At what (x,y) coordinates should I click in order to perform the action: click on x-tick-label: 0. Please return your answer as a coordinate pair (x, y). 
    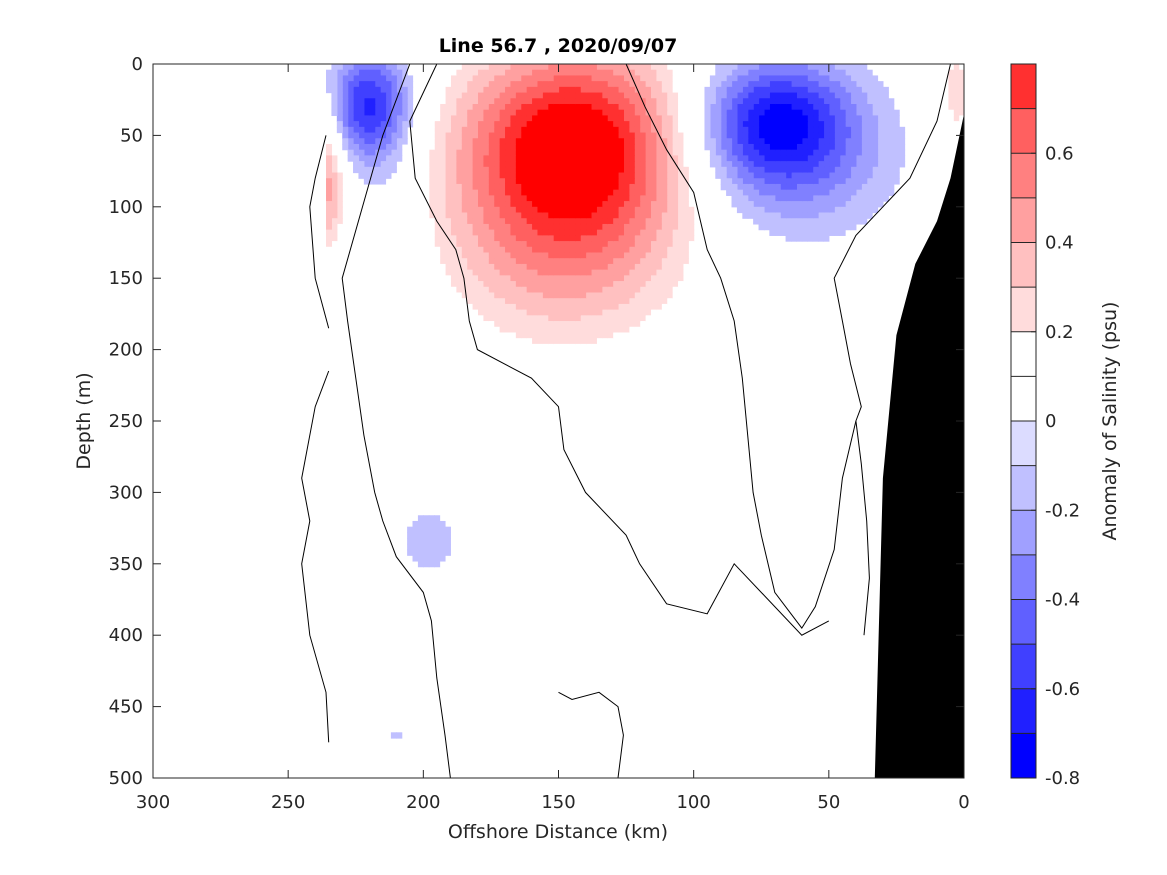
    Looking at the image, I should click on (963, 802).